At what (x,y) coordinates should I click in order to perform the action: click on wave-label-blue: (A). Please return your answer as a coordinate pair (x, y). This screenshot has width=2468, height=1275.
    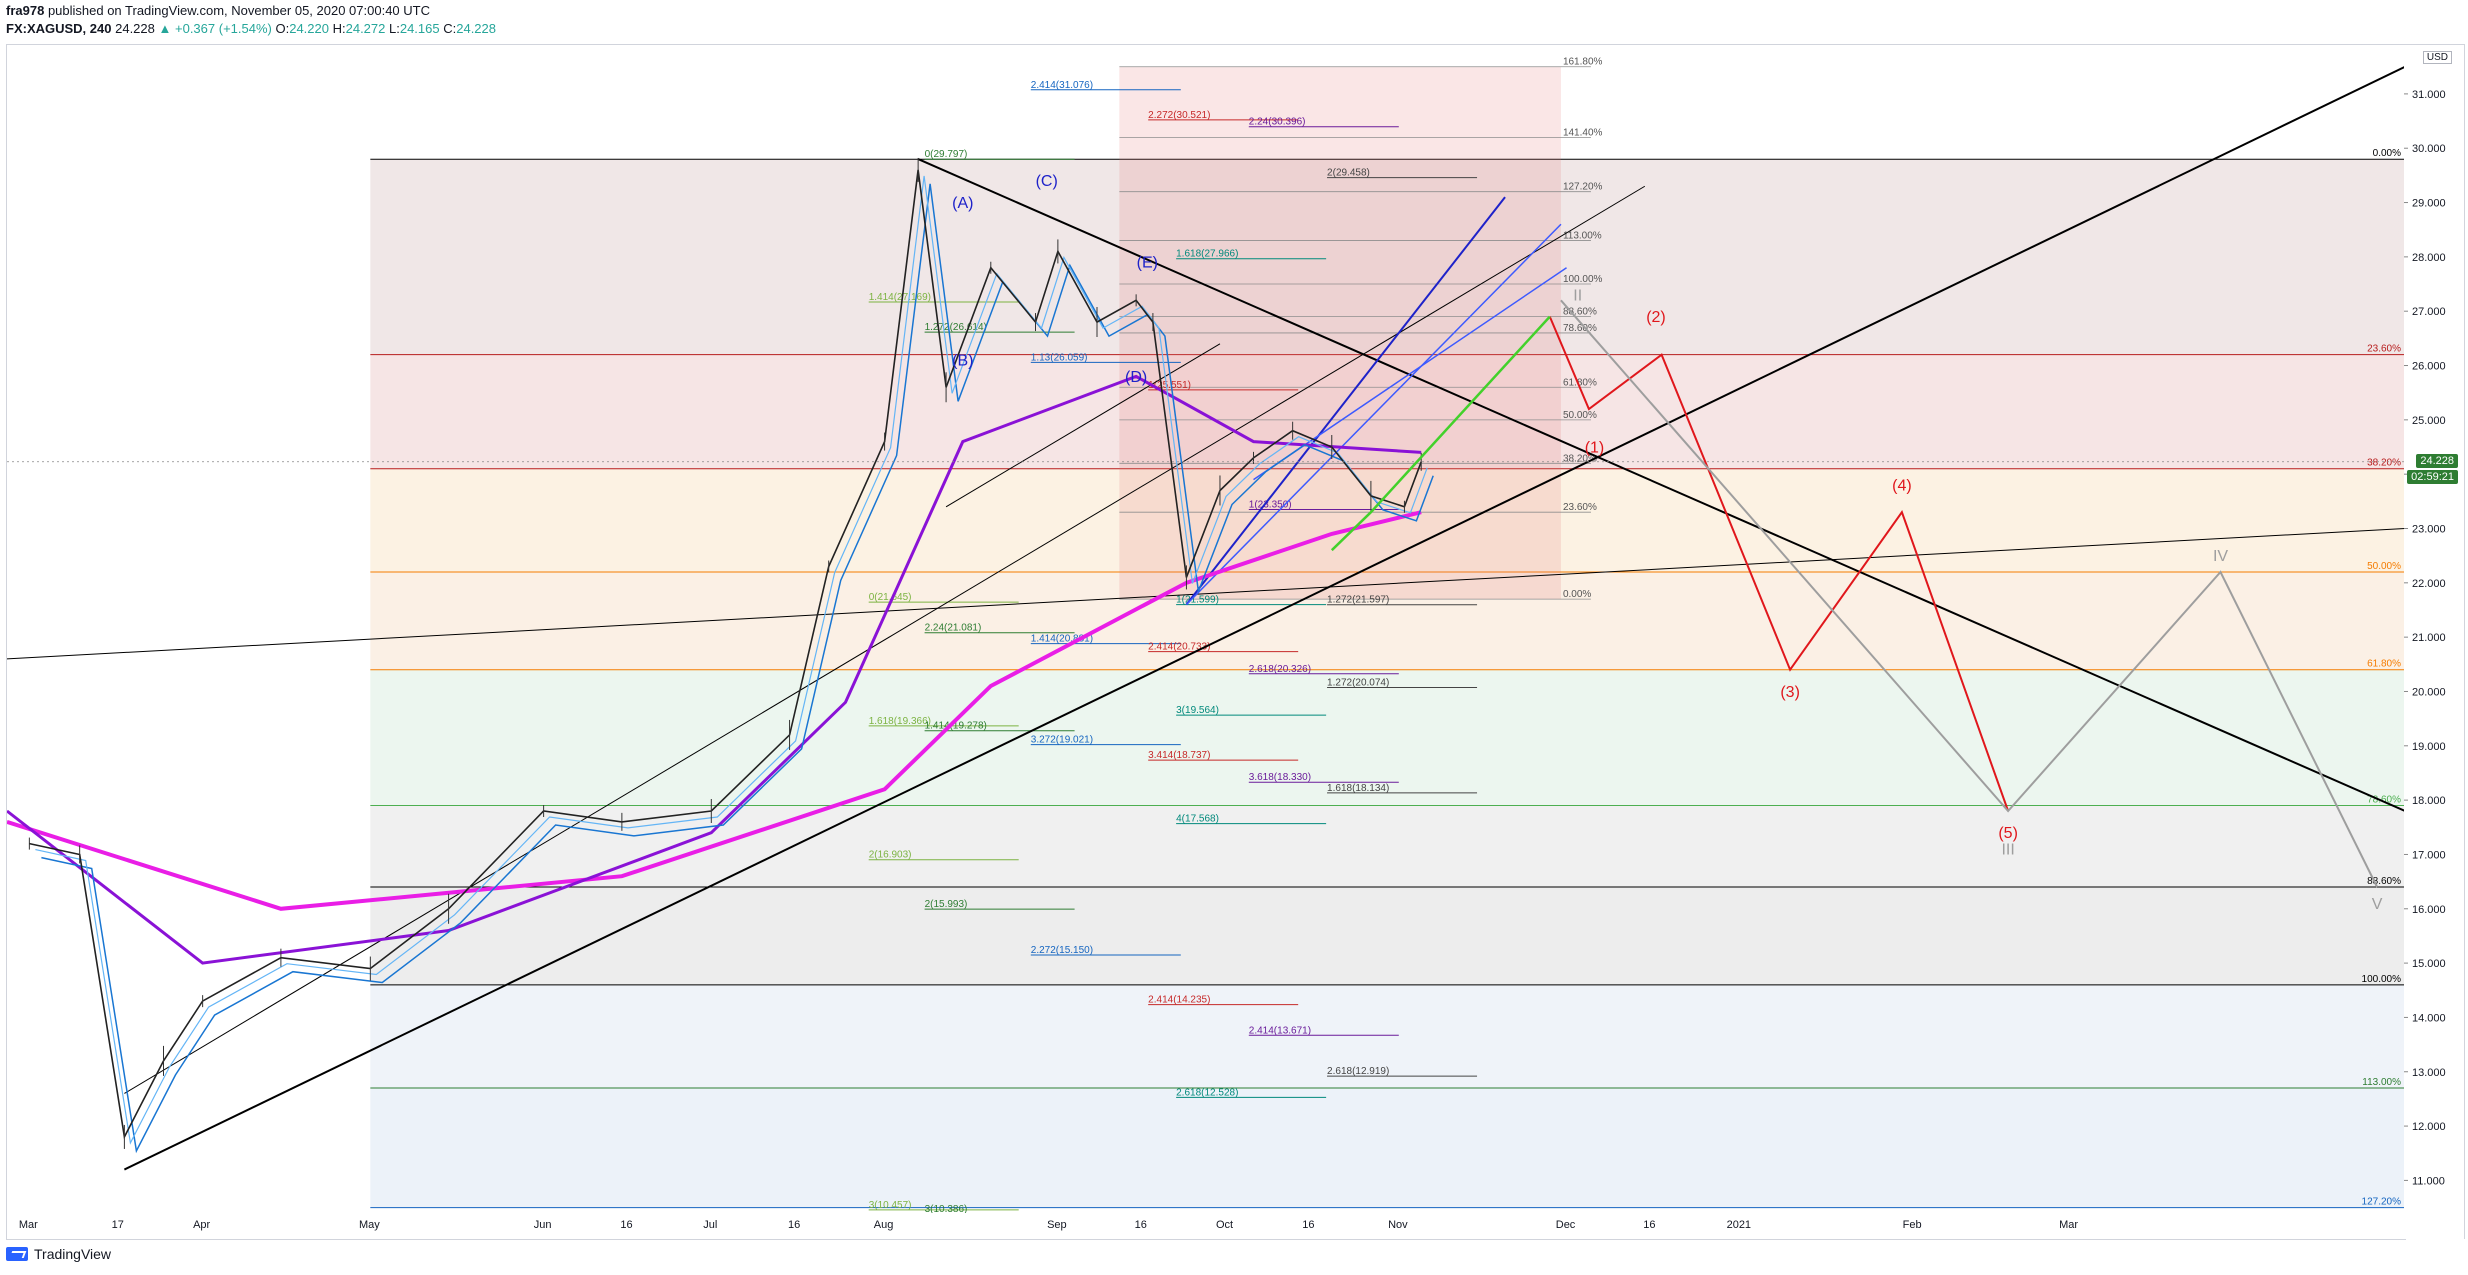
    Looking at the image, I should click on (962, 203).